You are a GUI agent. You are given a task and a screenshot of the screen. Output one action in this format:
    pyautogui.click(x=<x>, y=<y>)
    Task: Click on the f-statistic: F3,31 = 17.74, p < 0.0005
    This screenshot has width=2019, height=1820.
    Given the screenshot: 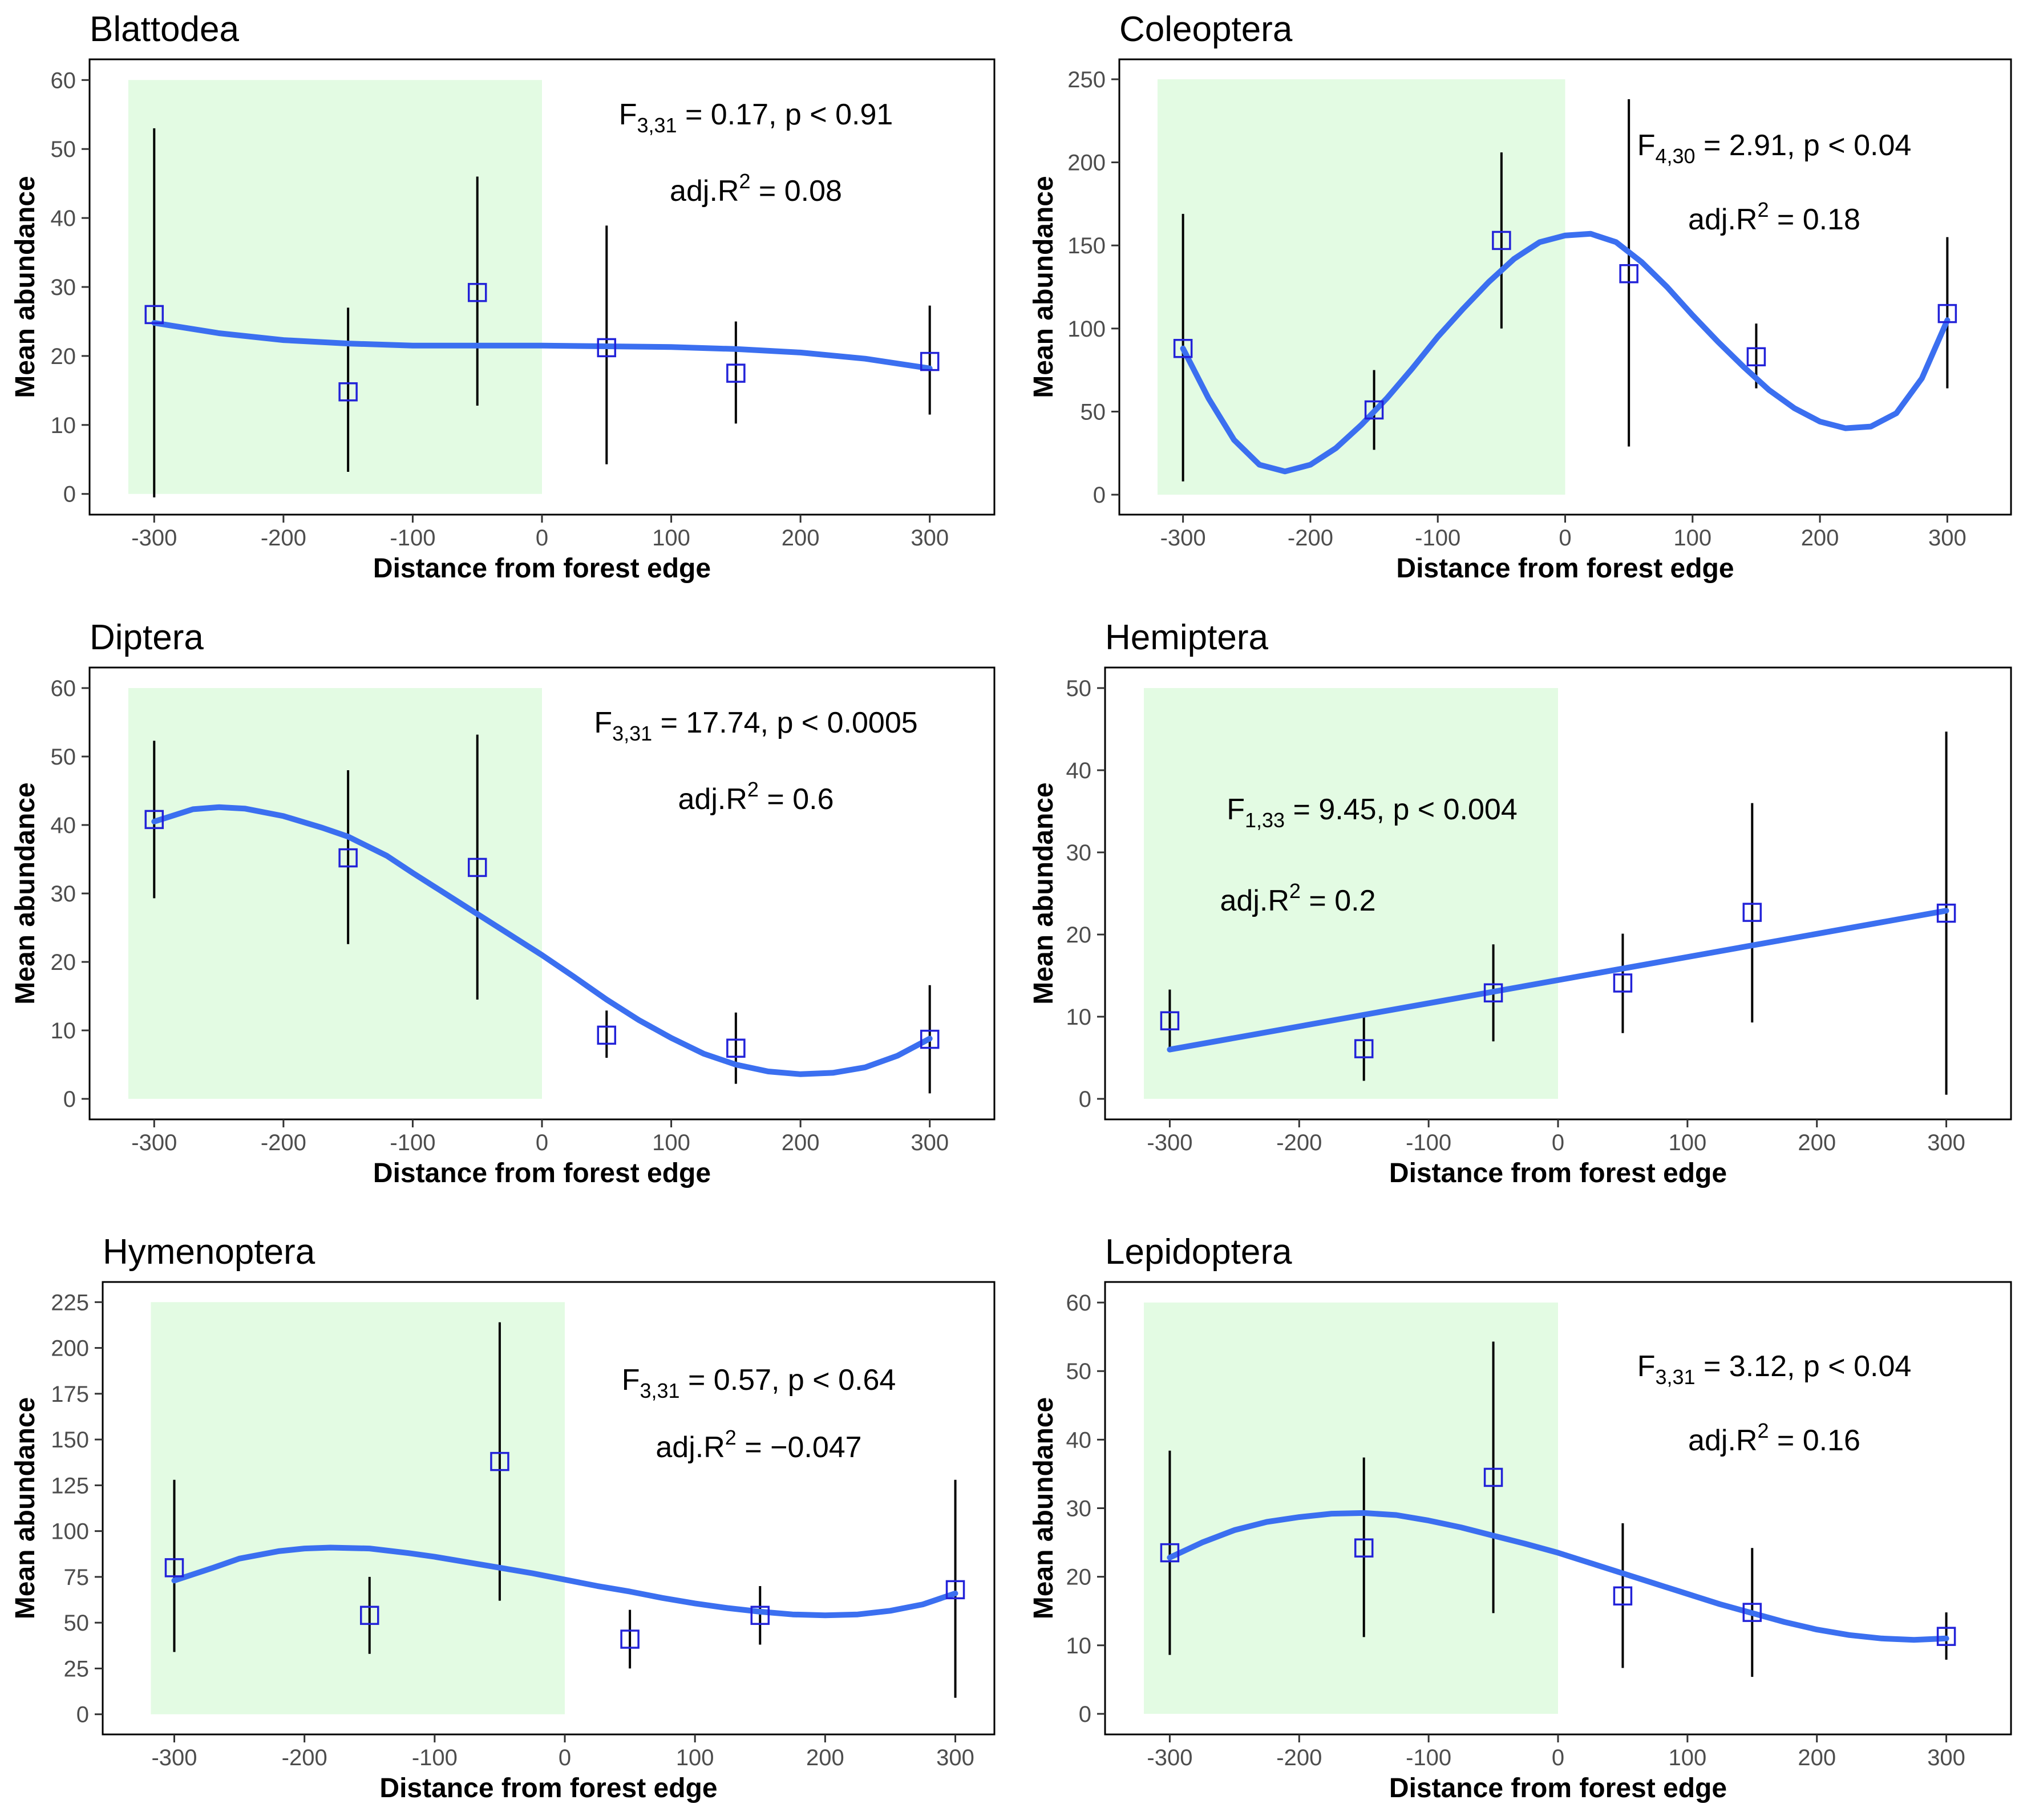 What is the action you would take?
    pyautogui.click(x=755, y=725)
    